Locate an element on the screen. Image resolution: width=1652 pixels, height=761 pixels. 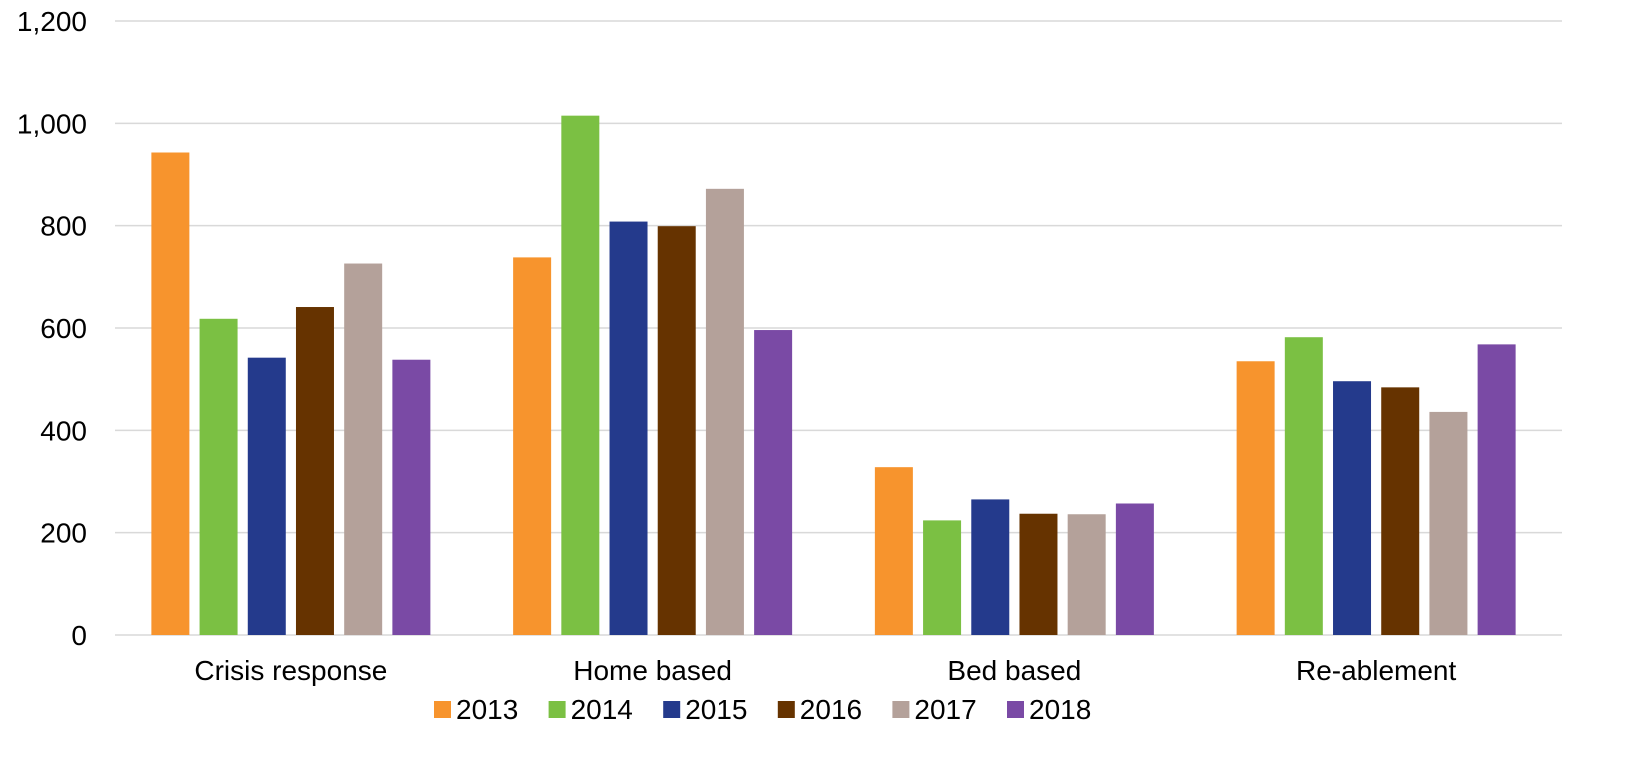
legend-swatch-2013 is located at coordinates (442, 709).